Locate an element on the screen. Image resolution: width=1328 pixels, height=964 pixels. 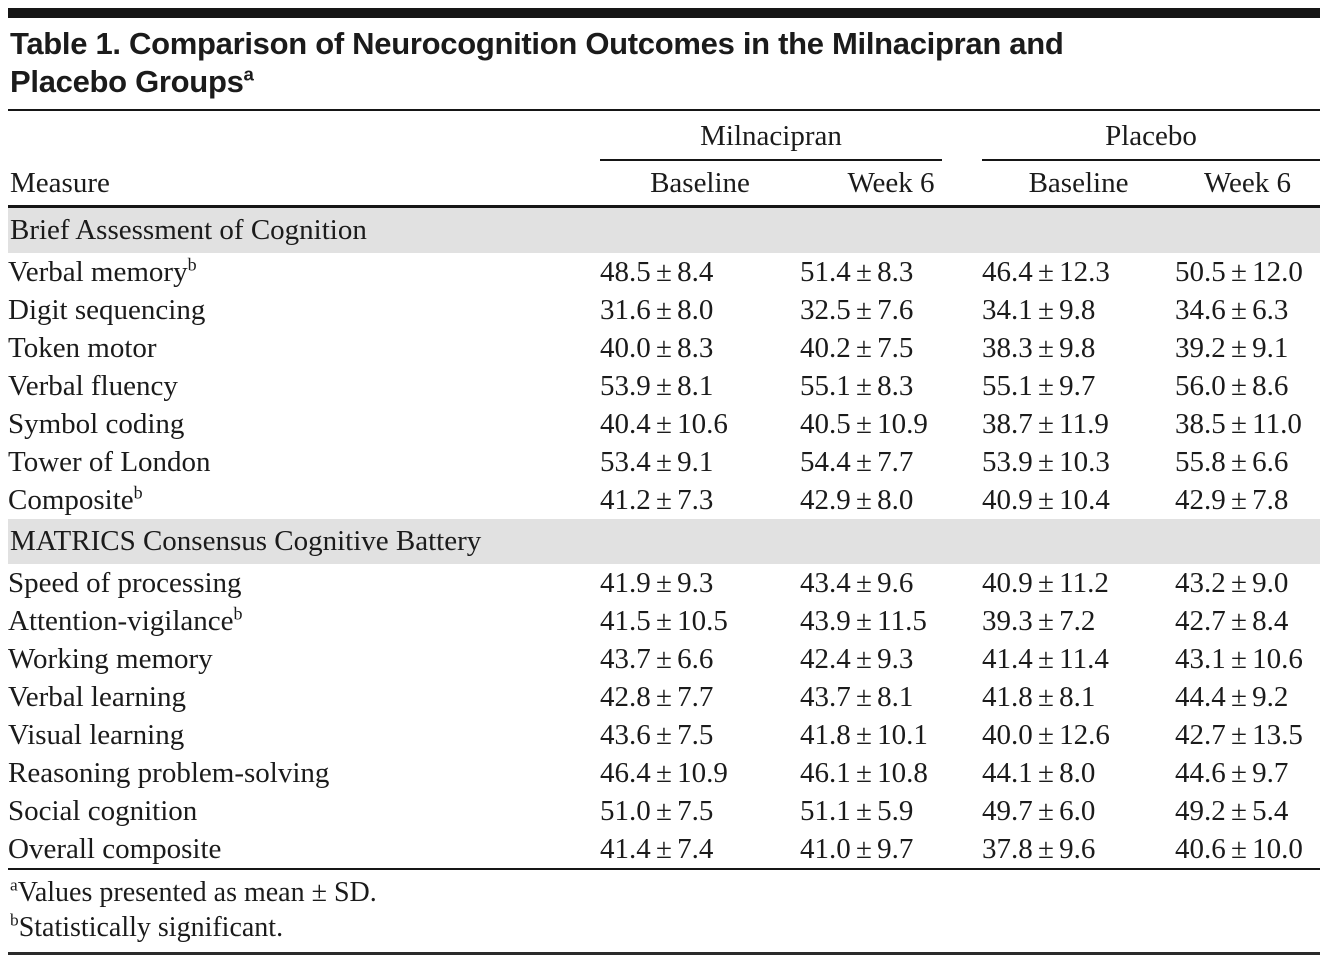
measure-cell: Verbal learning is located at coordinates (97, 696).